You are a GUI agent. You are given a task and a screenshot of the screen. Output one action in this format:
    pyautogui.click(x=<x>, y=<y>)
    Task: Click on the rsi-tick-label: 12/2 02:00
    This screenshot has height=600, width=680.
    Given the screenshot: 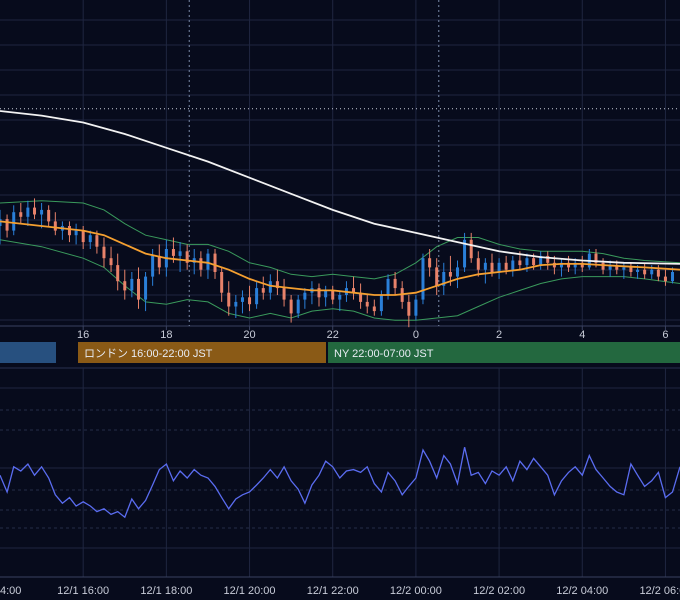 What is the action you would take?
    pyautogui.click(x=499, y=591)
    